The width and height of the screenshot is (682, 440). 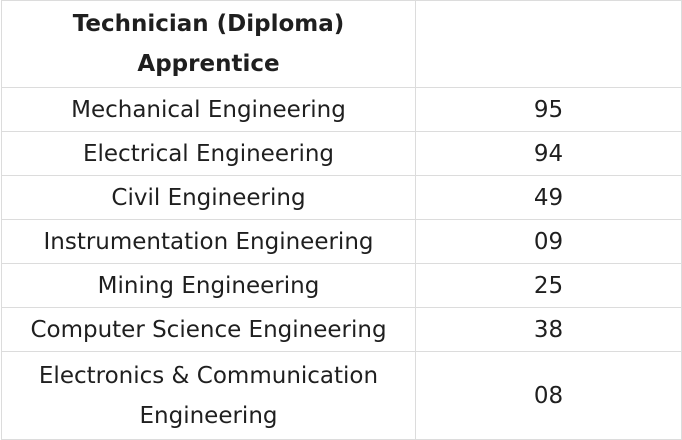 I want to click on branch-cell: Civil Engineering, so click(x=208, y=197).